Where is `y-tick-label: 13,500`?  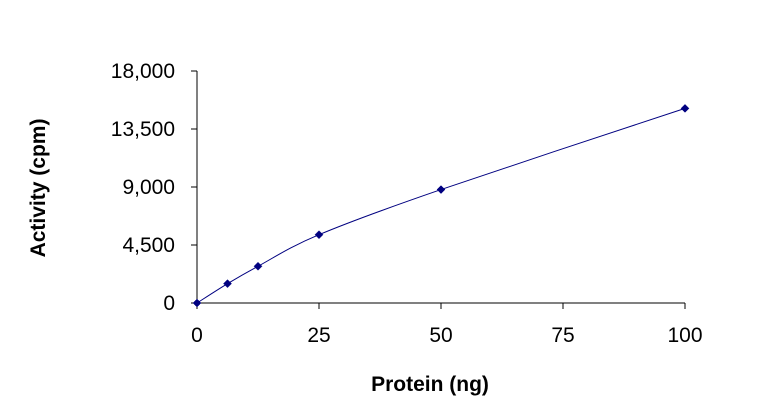 y-tick-label: 13,500 is located at coordinates (143, 129).